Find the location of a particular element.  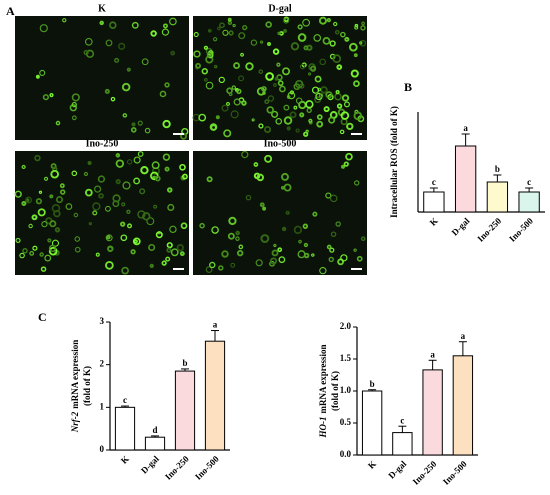

panel-label: A is located at coordinates (10, 11).